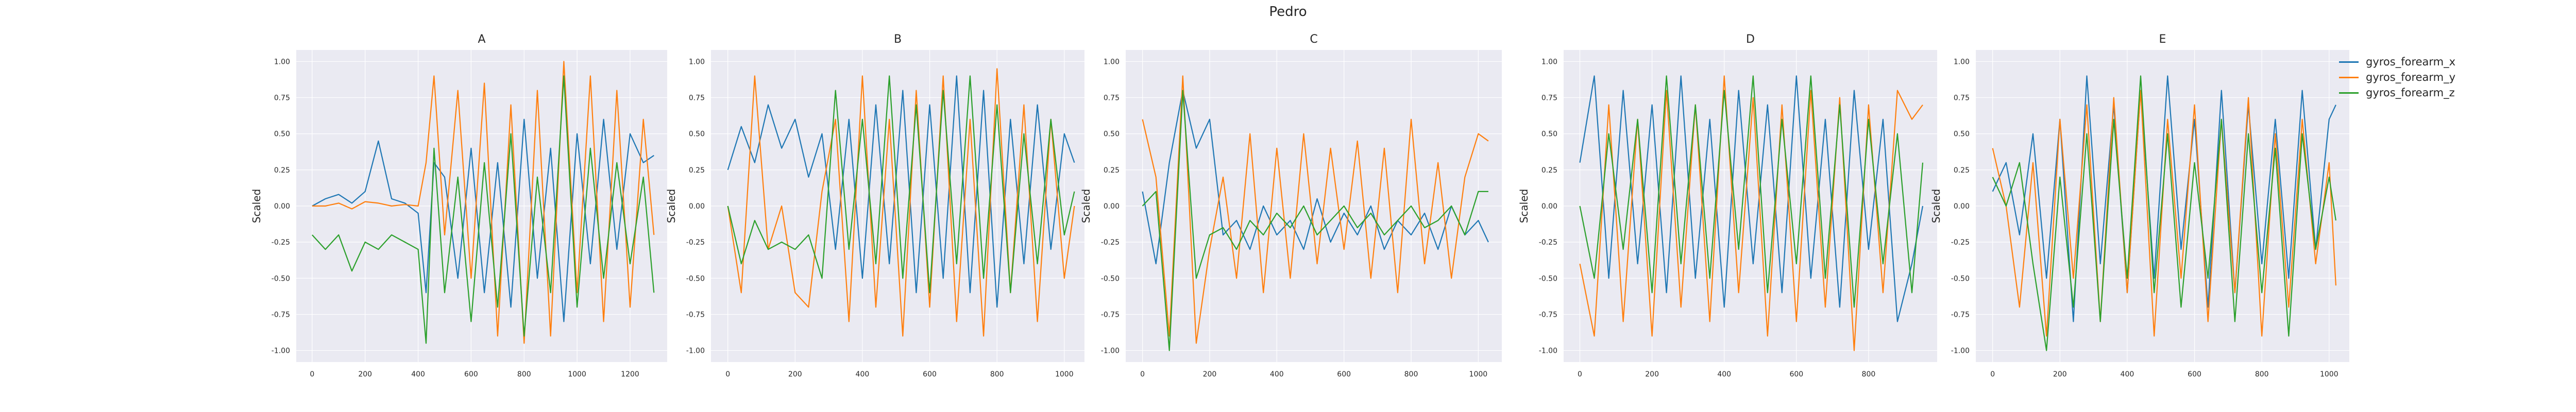  Describe the element at coordinates (898, 39) in the screenshot. I see `panel-title: B` at that location.